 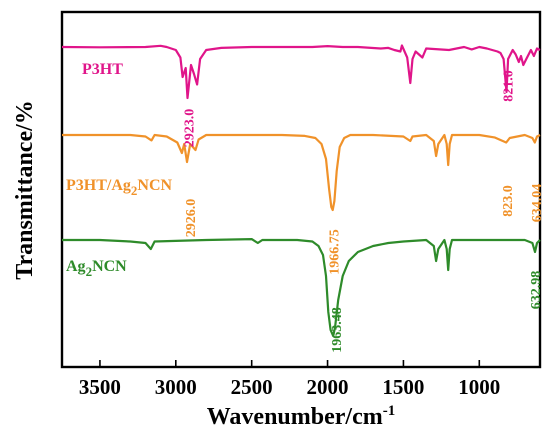 I want to click on peak-annotation-0-0: 2923.0, so click(x=190, y=128).